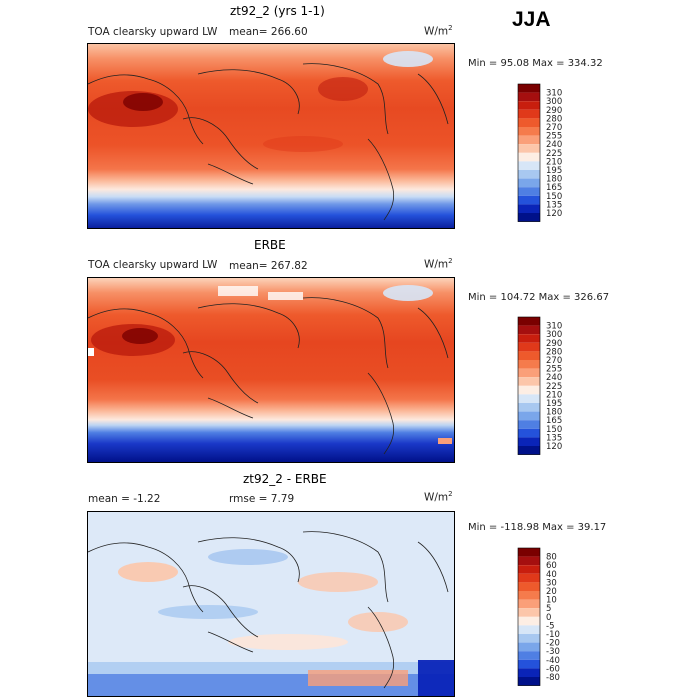  Describe the element at coordinates (268, 32) in the screenshot. I see `panel-1-mean: mean= 266.60` at that location.